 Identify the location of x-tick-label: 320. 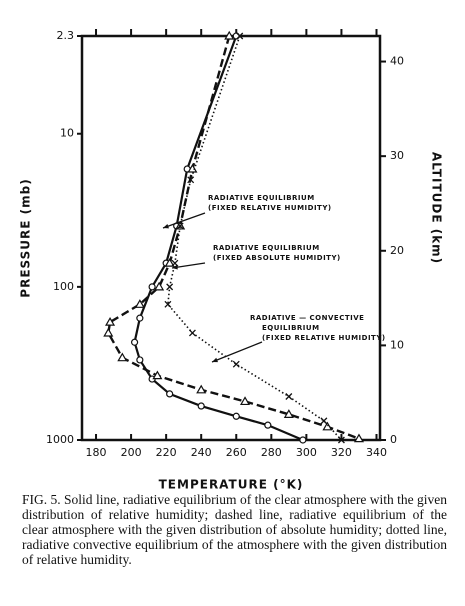
(341, 452).